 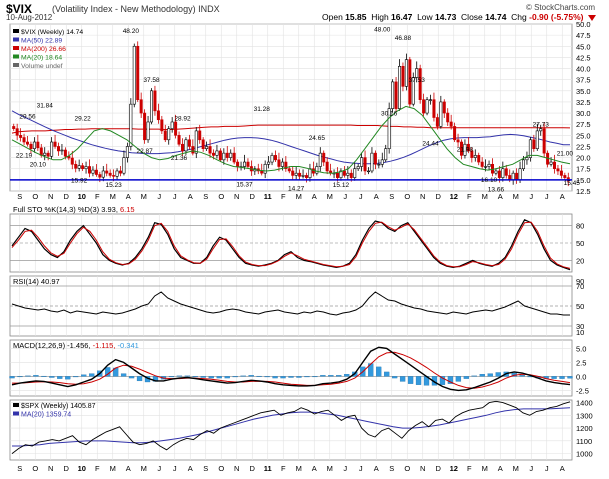 What do you see at coordinates (332, 17) in the screenshot?
I see `open-label: Open` at bounding box center [332, 17].